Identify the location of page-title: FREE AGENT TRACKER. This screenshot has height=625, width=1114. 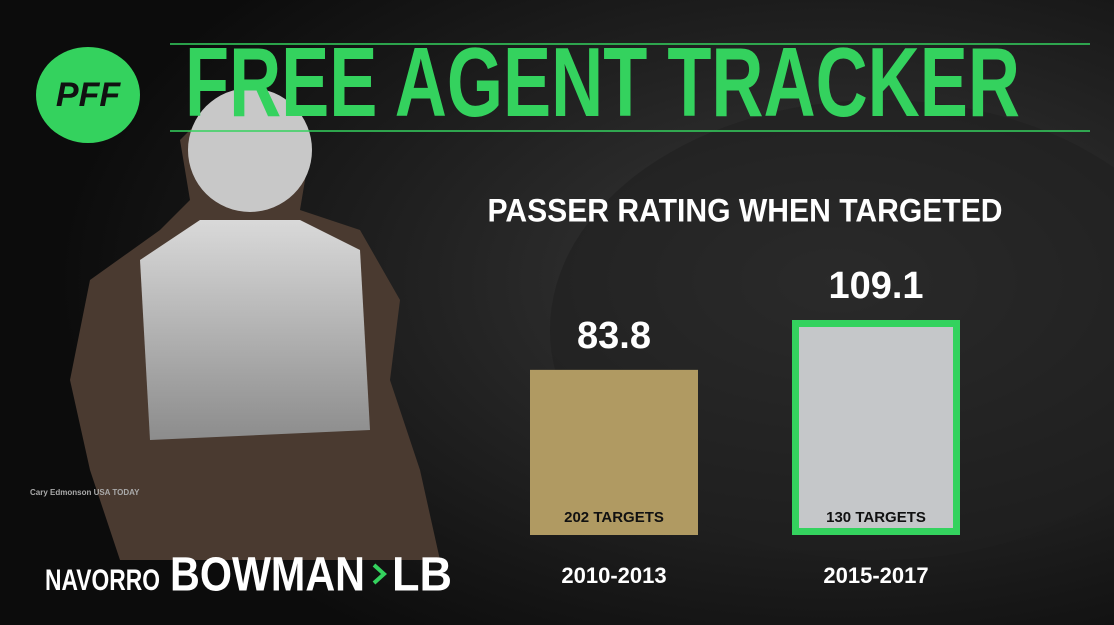
(602, 82).